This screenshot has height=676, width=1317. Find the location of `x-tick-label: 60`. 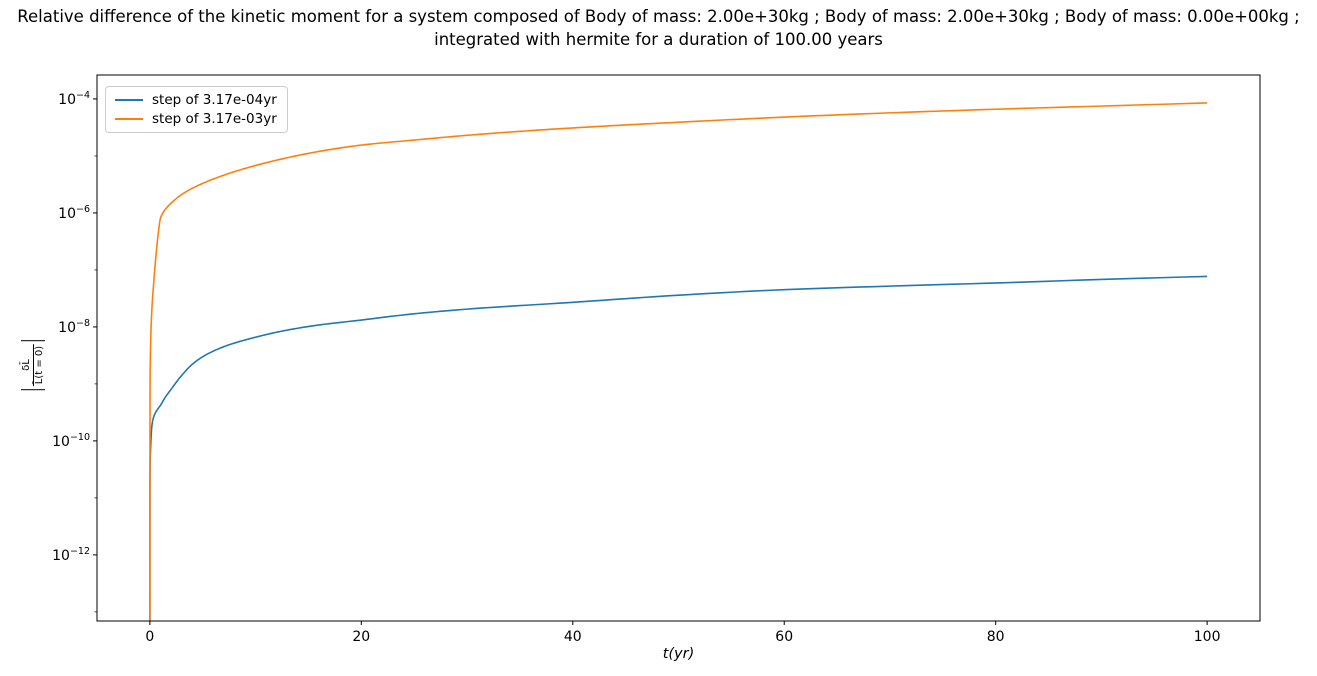

x-tick-label: 60 is located at coordinates (784, 637).